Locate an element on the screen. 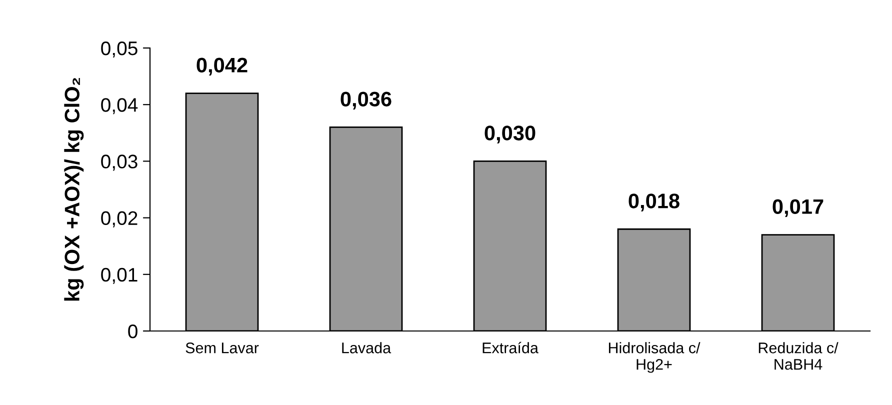  y-tick-label: 0,02 is located at coordinates (119, 219).